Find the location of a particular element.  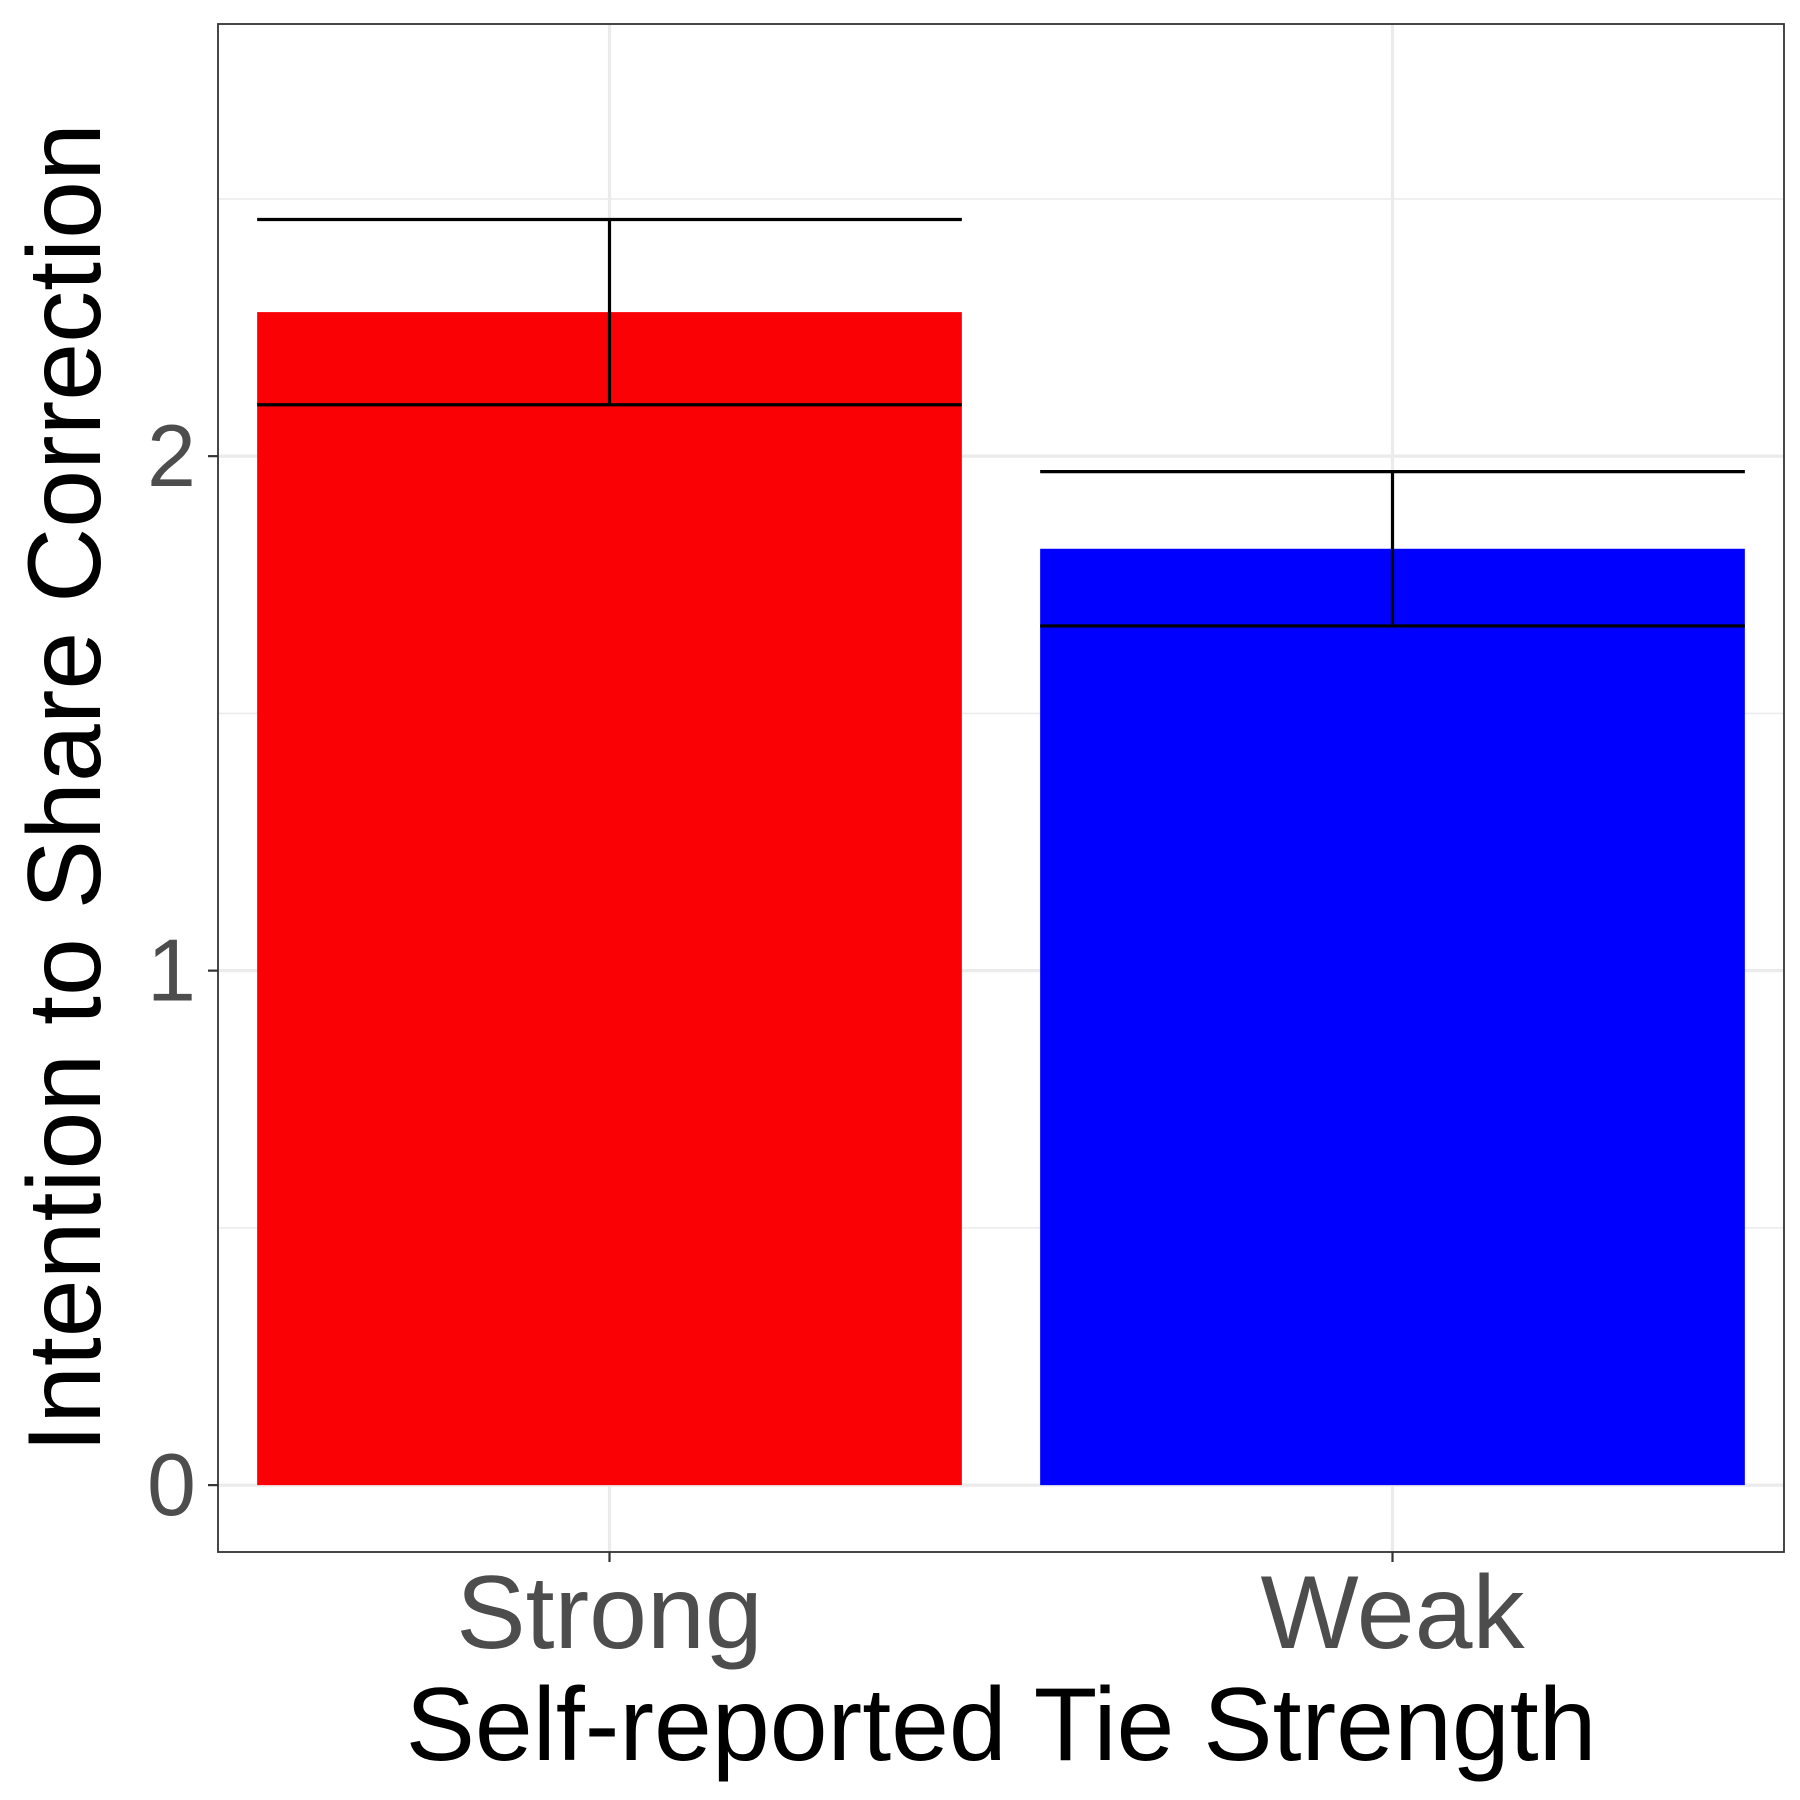

x-tick-label: Strong is located at coordinates (609, 1613).